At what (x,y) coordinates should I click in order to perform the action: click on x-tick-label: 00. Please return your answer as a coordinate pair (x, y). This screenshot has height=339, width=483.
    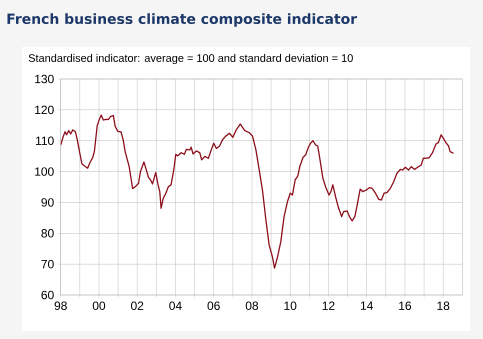
    Looking at the image, I should click on (99, 306).